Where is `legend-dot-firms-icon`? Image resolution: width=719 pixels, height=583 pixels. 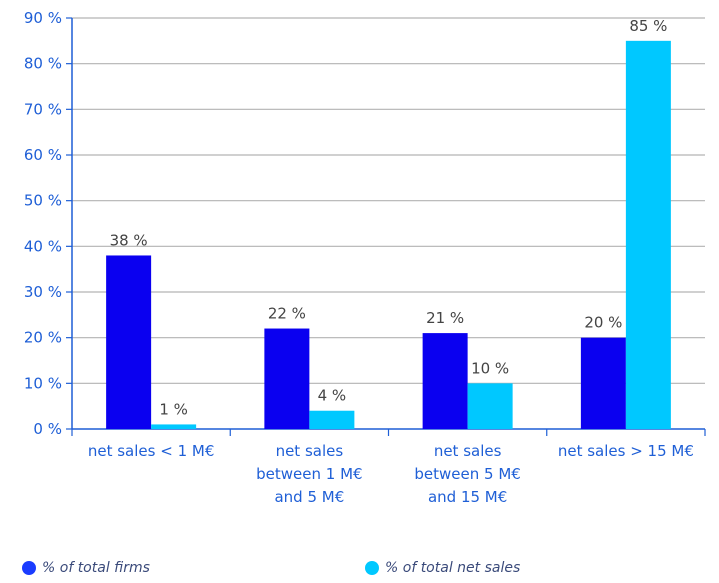 legend-dot-firms-icon is located at coordinates (29, 568).